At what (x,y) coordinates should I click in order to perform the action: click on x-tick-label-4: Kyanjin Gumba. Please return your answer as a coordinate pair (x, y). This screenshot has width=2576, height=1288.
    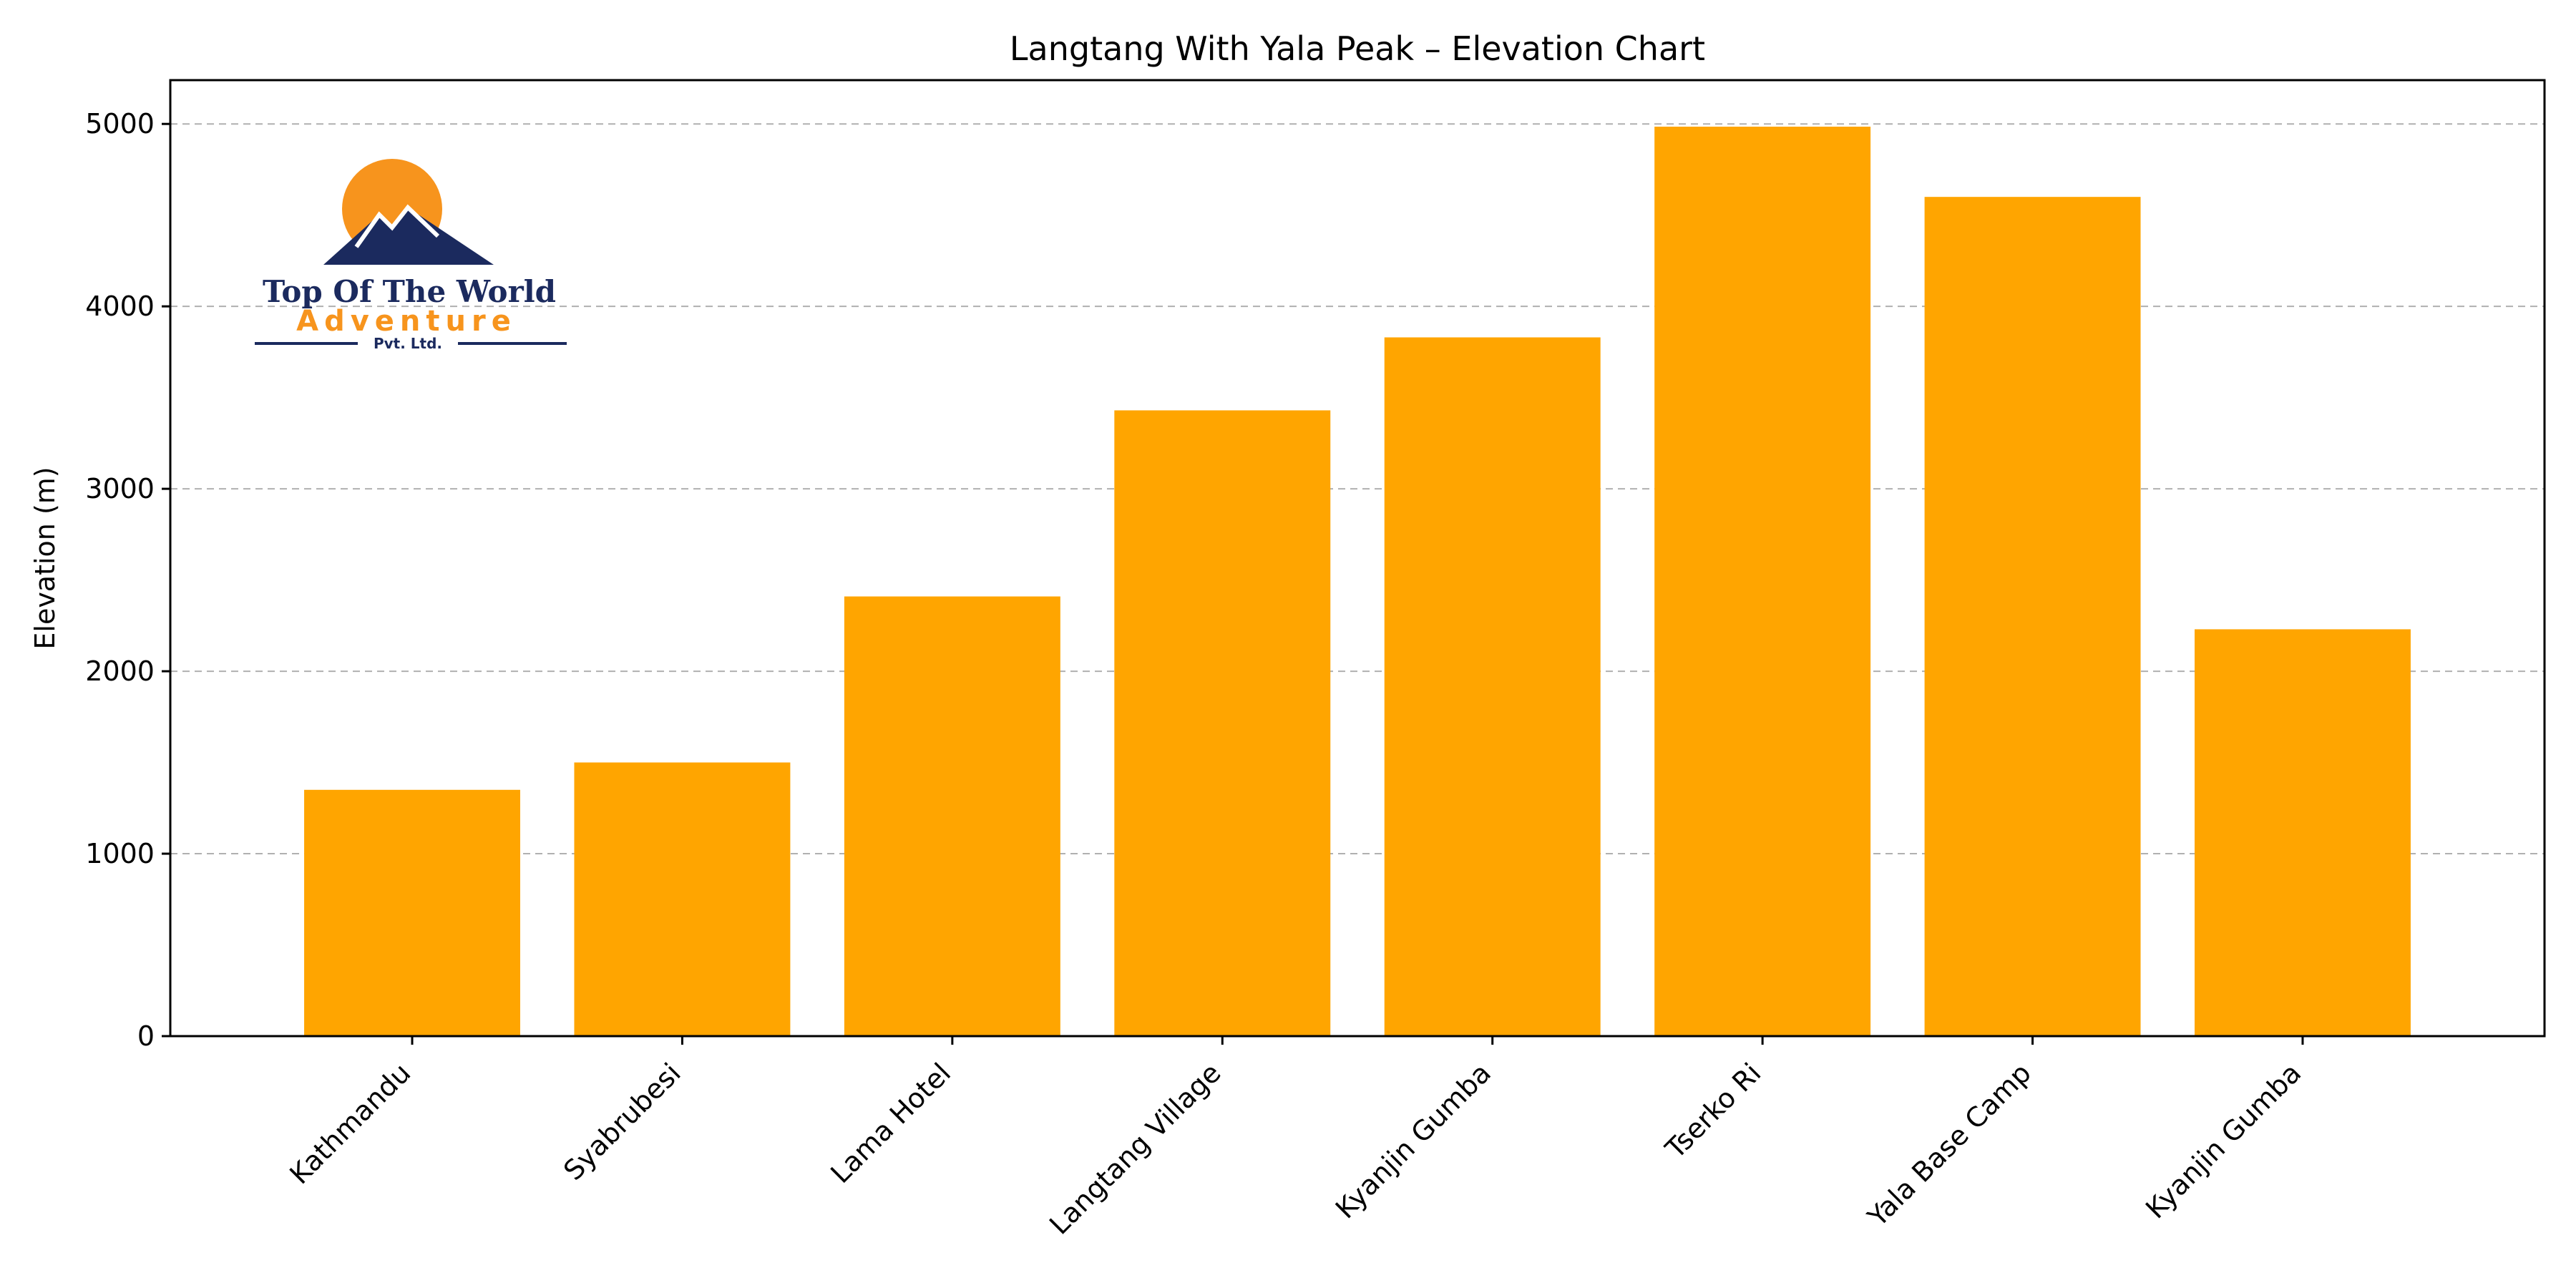
    Looking at the image, I should click on (1413, 1140).